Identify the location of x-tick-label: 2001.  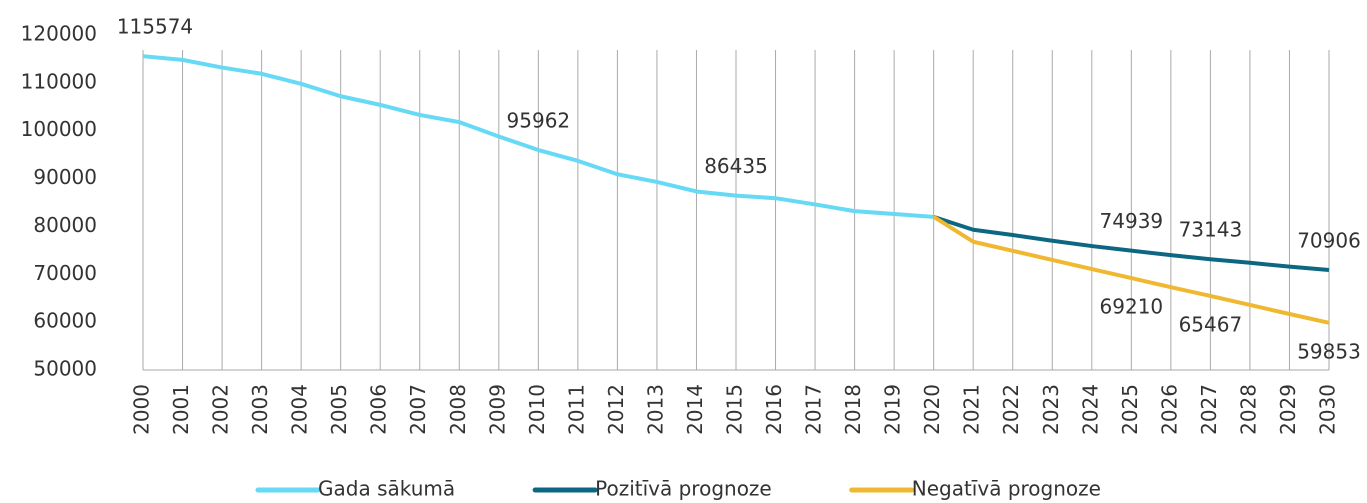
(181, 409).